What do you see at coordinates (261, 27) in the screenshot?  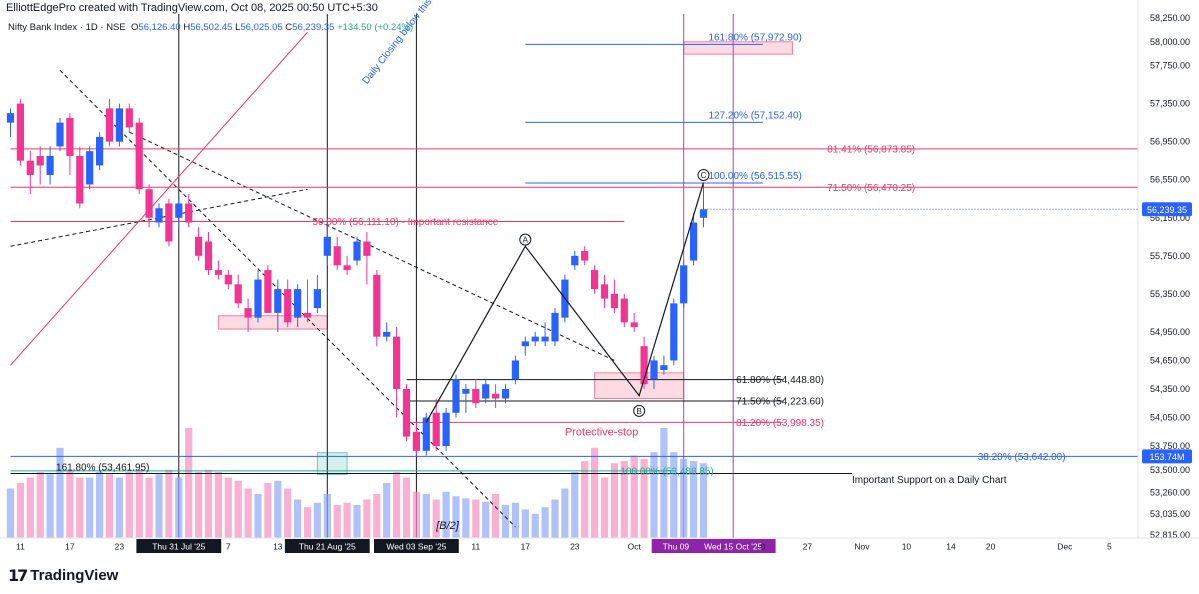 I see `low-value: 56,025.05` at bounding box center [261, 27].